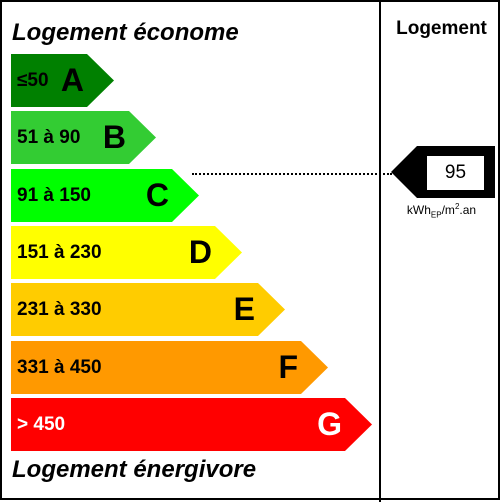  What do you see at coordinates (455, 173) in the screenshot?
I see `consumption-value: 95` at bounding box center [455, 173].